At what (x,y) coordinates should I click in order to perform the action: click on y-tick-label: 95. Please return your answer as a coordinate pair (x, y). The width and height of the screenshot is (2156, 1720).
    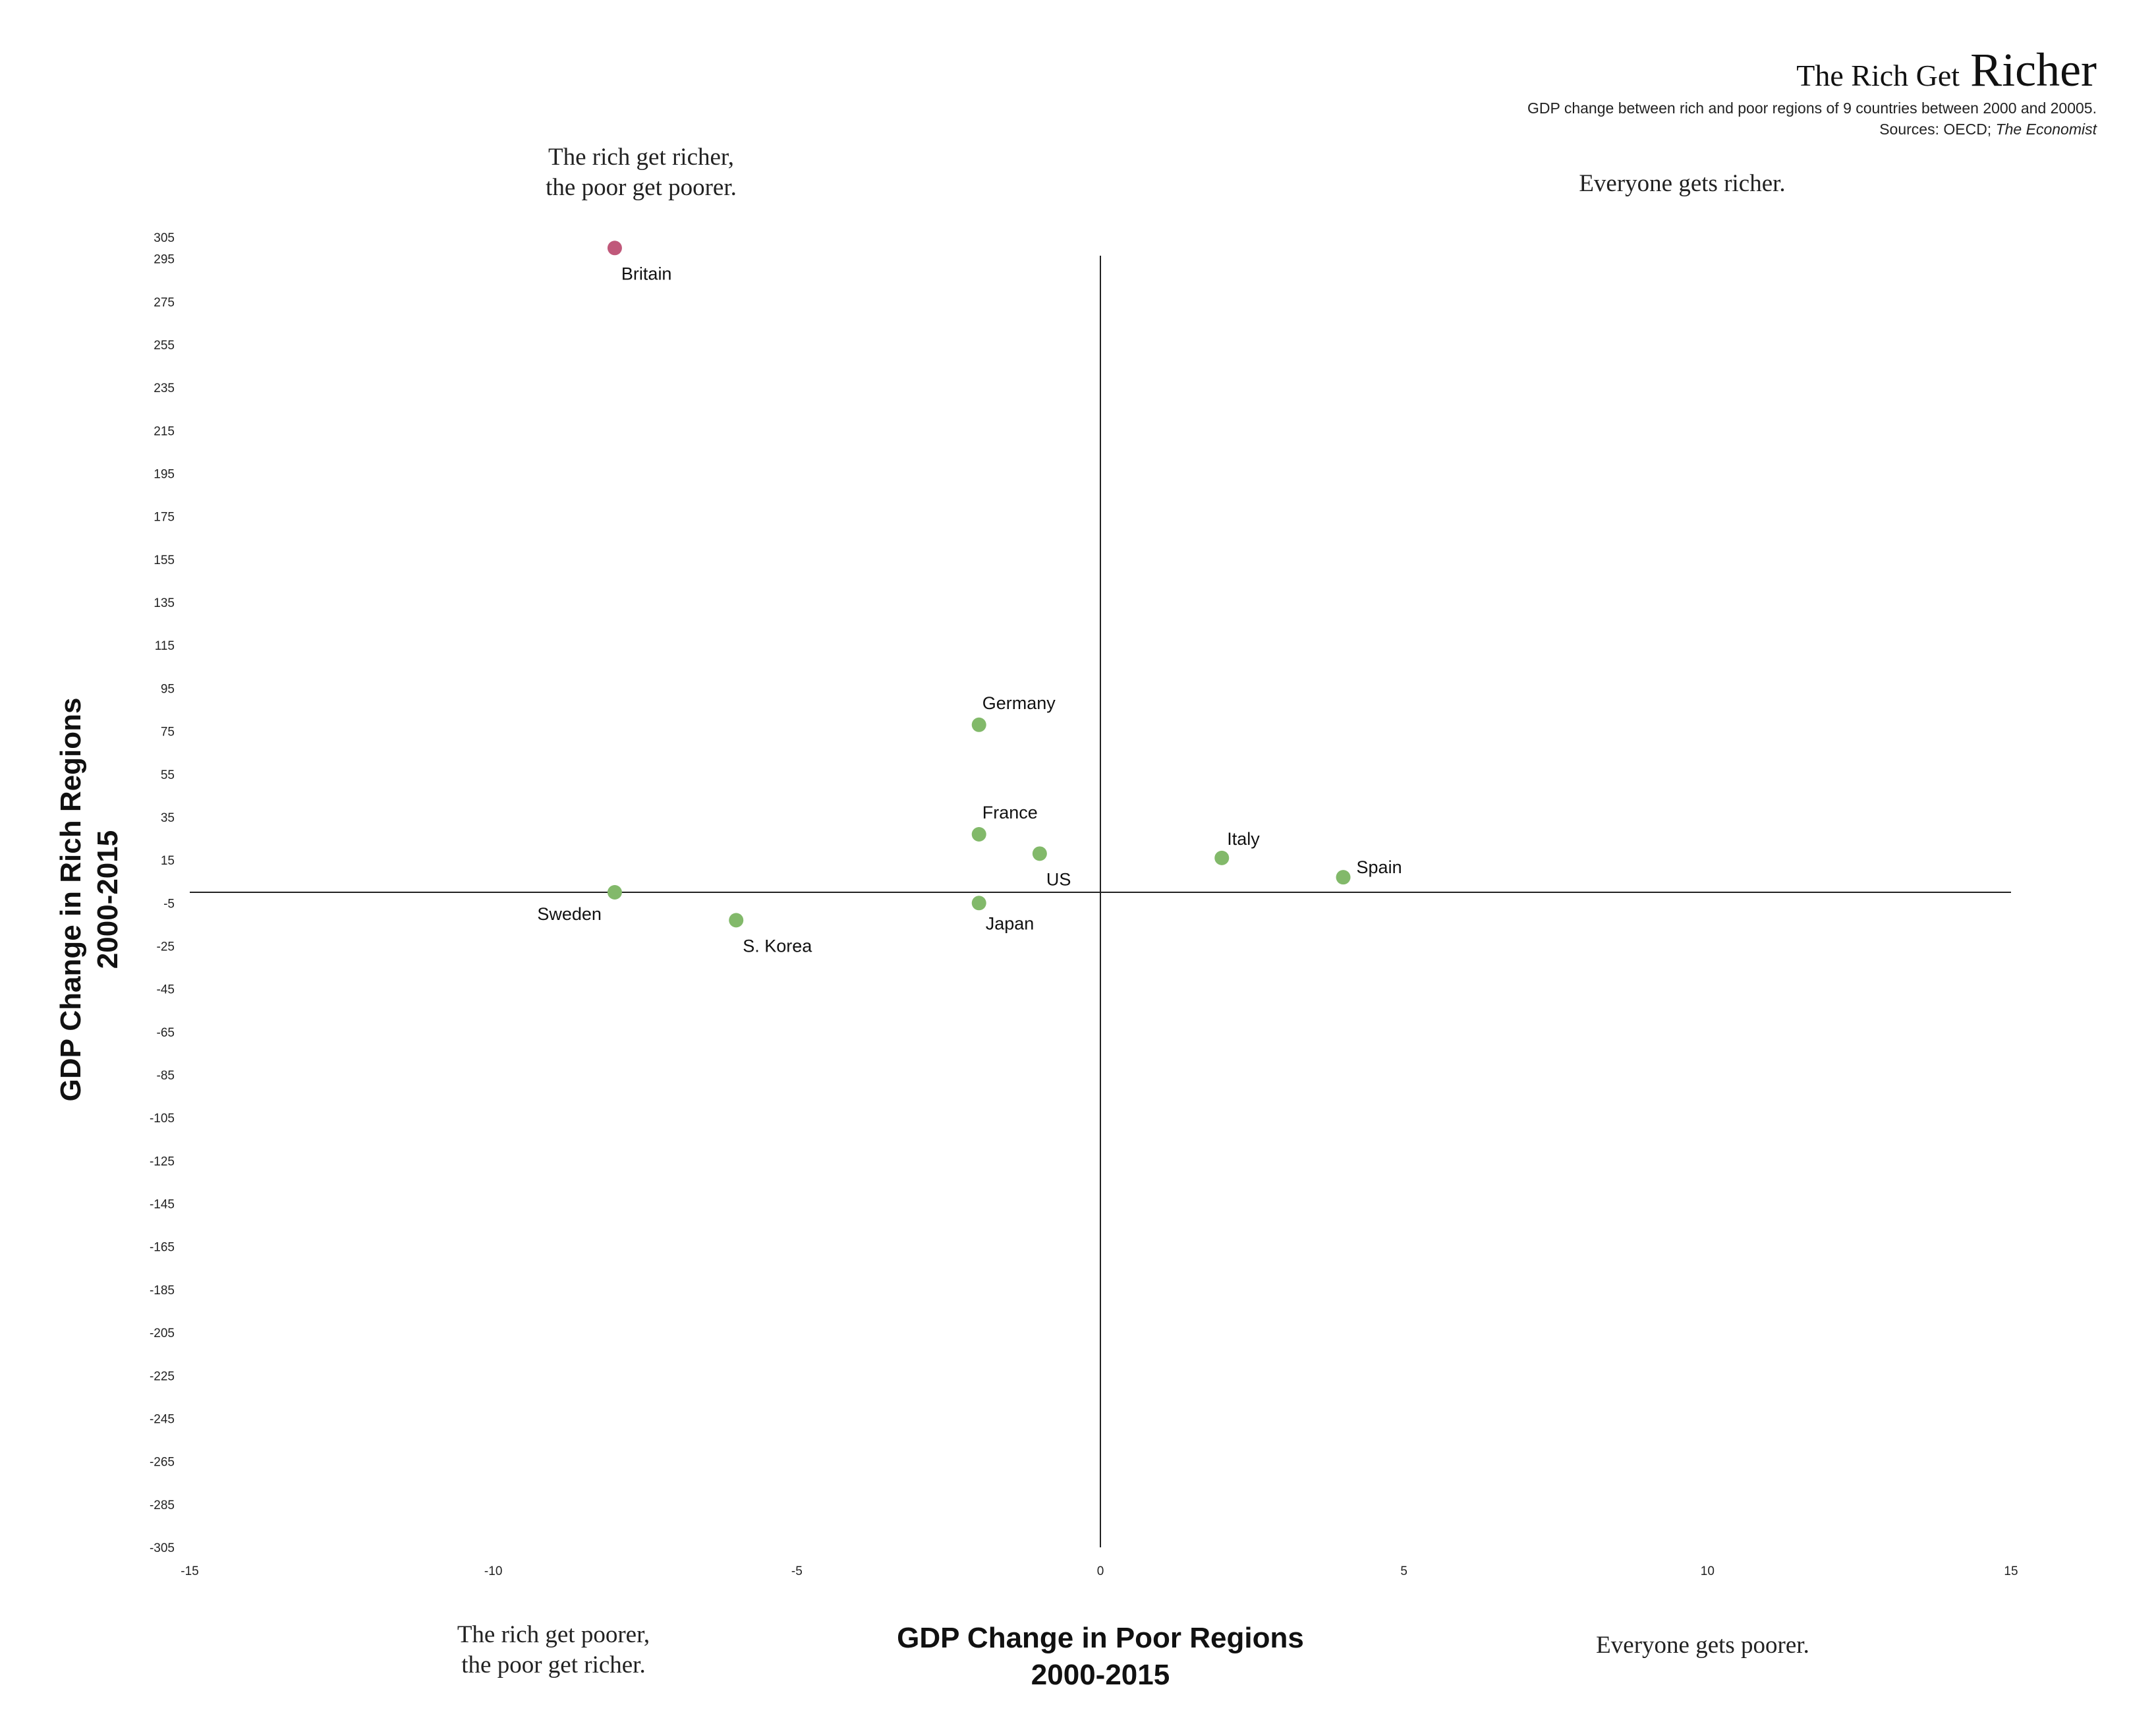
    Looking at the image, I should click on (168, 689).